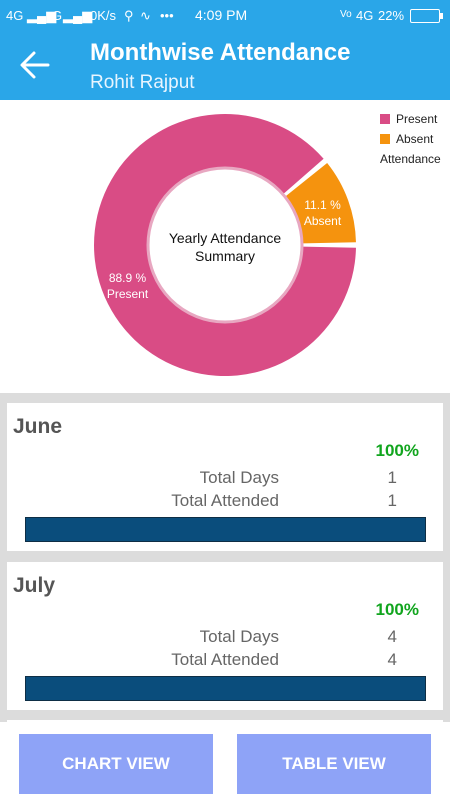 The width and height of the screenshot is (450, 800). I want to click on usb-icon: ⚲, so click(129, 15).